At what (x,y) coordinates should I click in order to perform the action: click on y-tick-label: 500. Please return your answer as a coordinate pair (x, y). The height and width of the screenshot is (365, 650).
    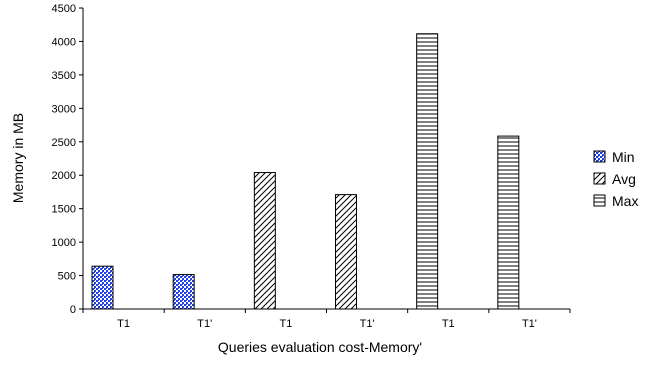
    Looking at the image, I should click on (67, 277).